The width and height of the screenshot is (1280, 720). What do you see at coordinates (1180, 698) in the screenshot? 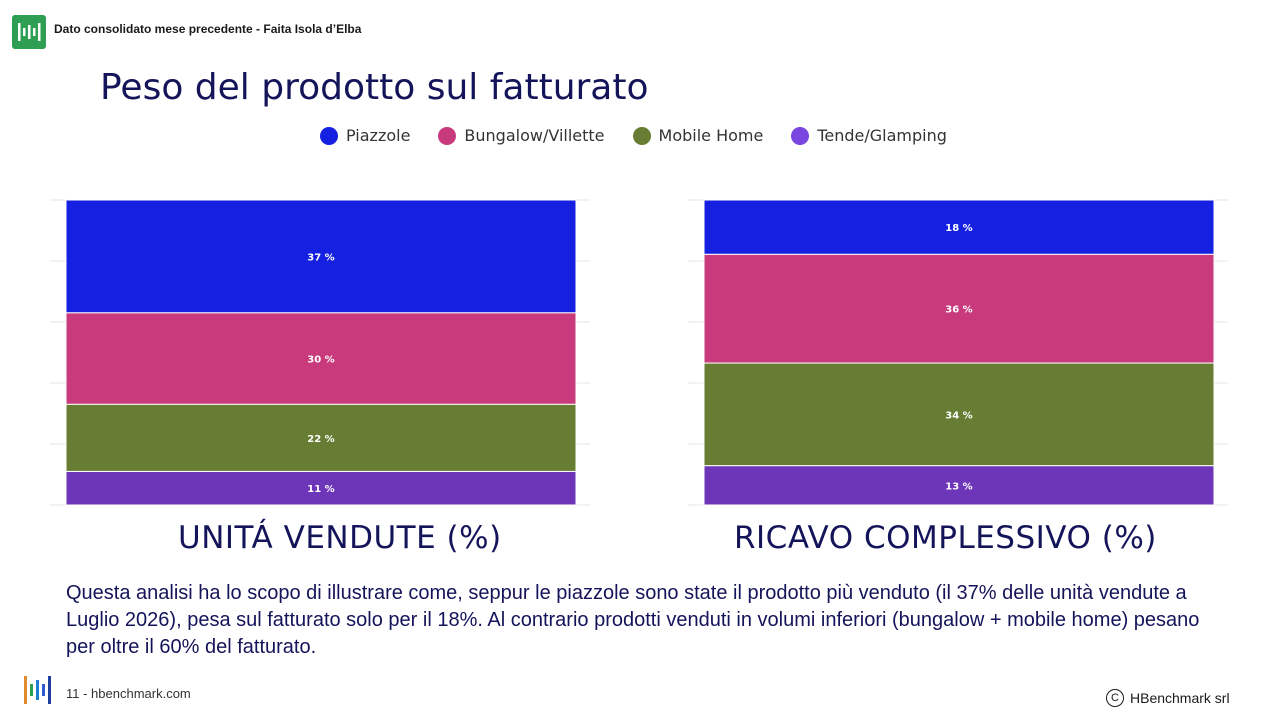
I see `copyright-text: HBenchmark srl` at bounding box center [1180, 698].